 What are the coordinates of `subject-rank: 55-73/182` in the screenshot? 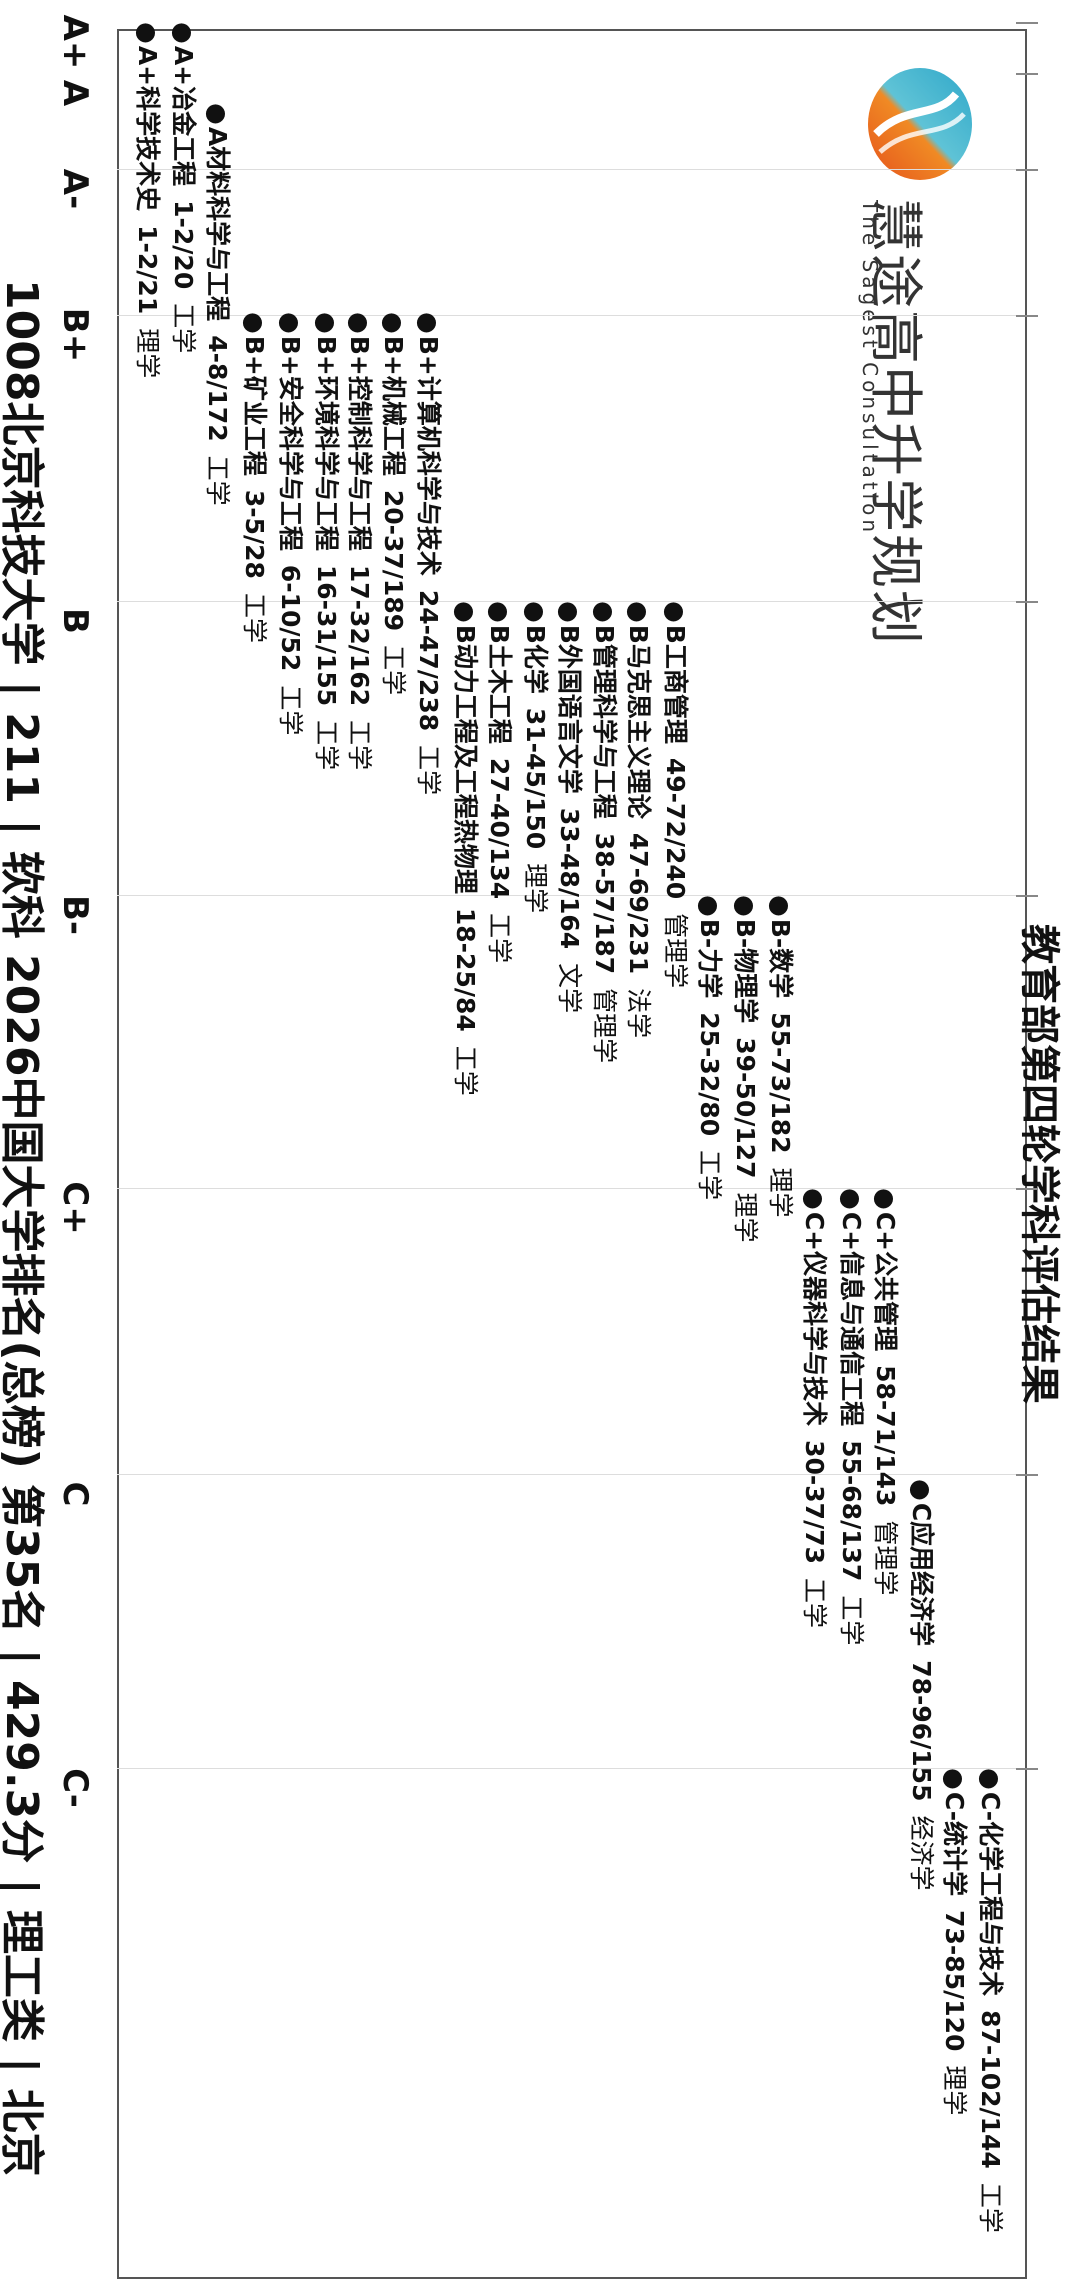 It's located at (780, 1083).